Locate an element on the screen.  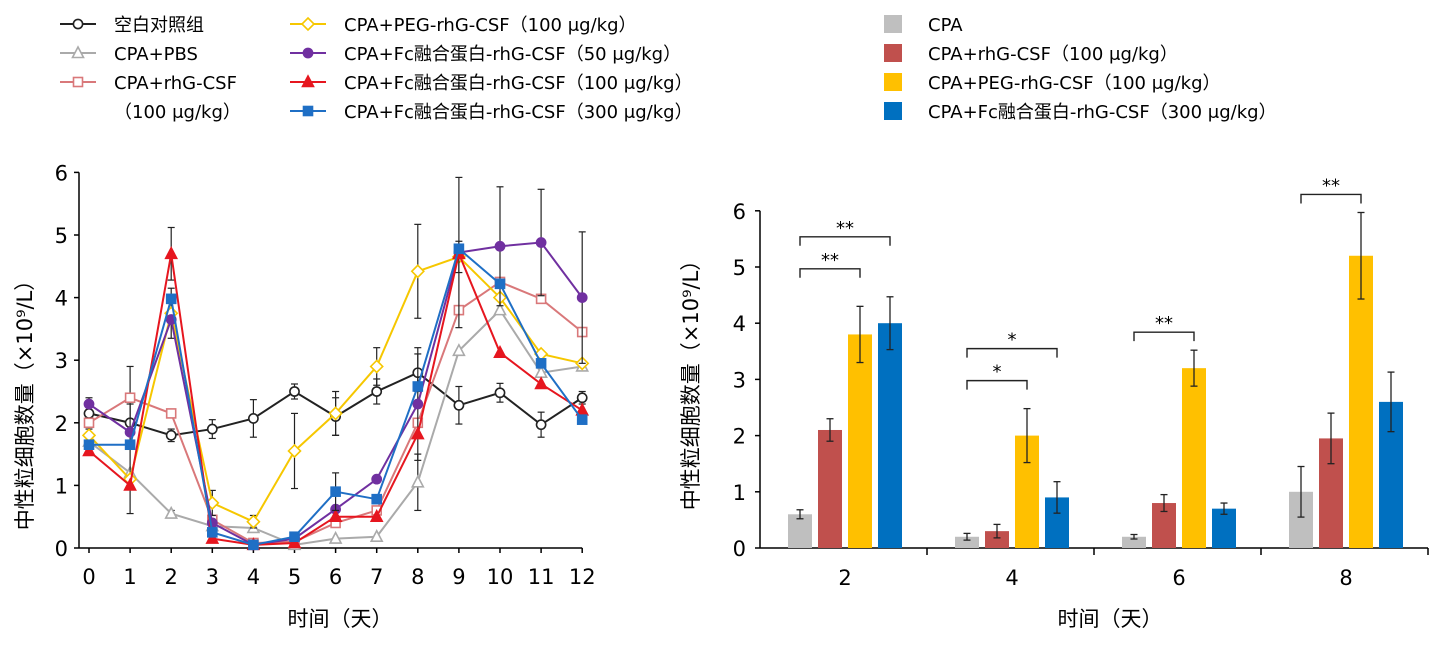
line-chart-x-tick-label: 0 is located at coordinates (88, 577).